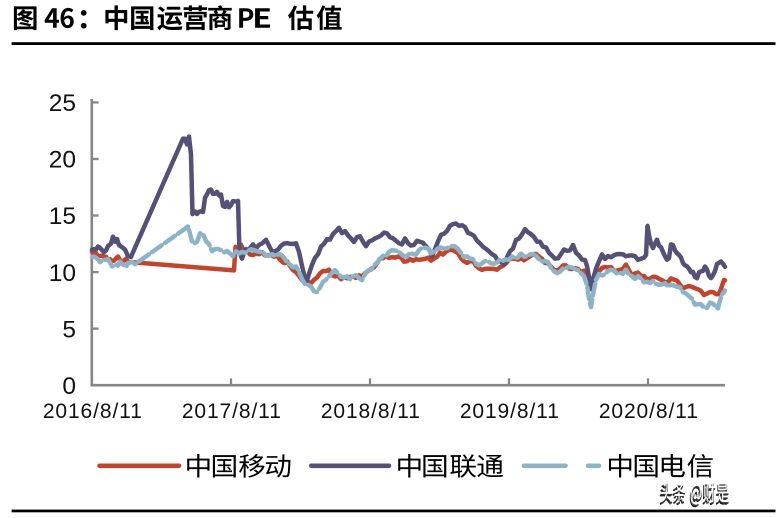 This screenshot has width=778, height=518. Describe the element at coordinates (62, 273) in the screenshot. I see `svg-text: 10` at that location.